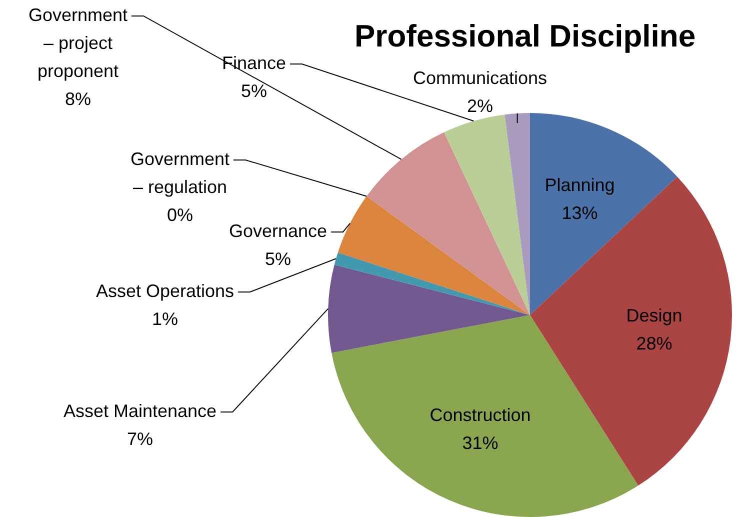  What do you see at coordinates (180, 172) in the screenshot?
I see `category-label: Government – regulation` at bounding box center [180, 172].